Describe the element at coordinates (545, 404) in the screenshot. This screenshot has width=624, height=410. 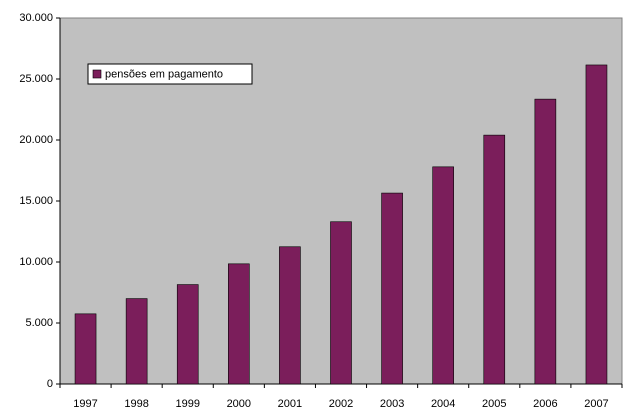
I see `x-tick-label: 2006` at that location.